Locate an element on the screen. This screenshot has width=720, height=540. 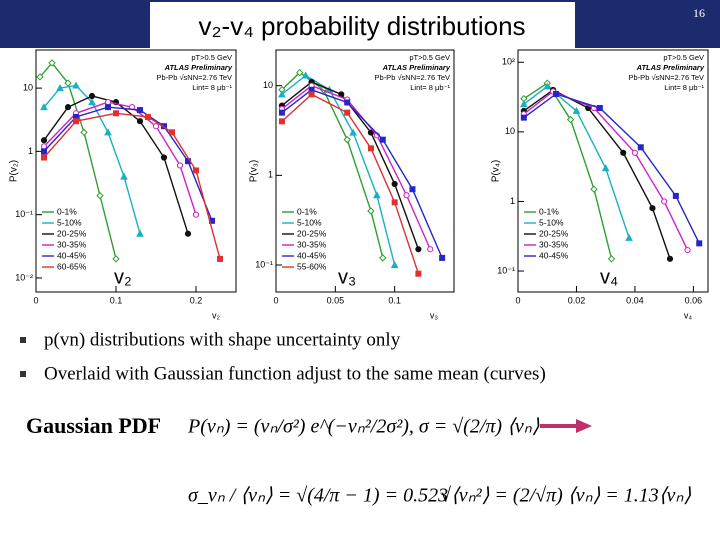
formula: √⟨vₙ²⟩ = (2/√π) ⟨vₙ⟩ = 1.13⟨vₙ⟩ is located at coordinates (565, 496).